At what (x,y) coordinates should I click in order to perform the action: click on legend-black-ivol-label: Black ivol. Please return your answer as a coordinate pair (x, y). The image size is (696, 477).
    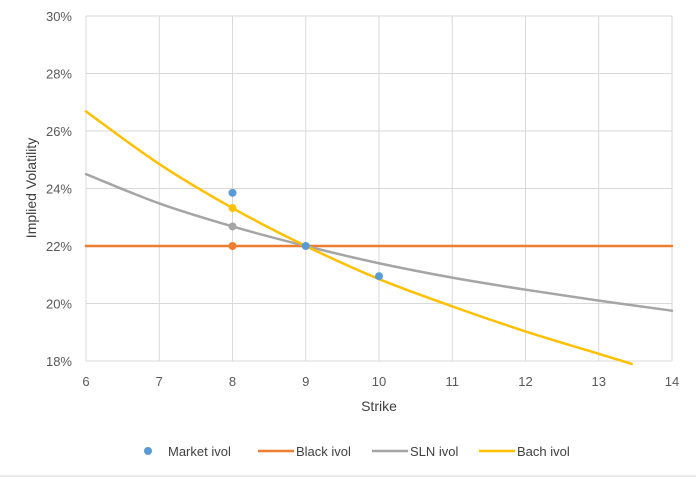
    Looking at the image, I should click on (323, 451).